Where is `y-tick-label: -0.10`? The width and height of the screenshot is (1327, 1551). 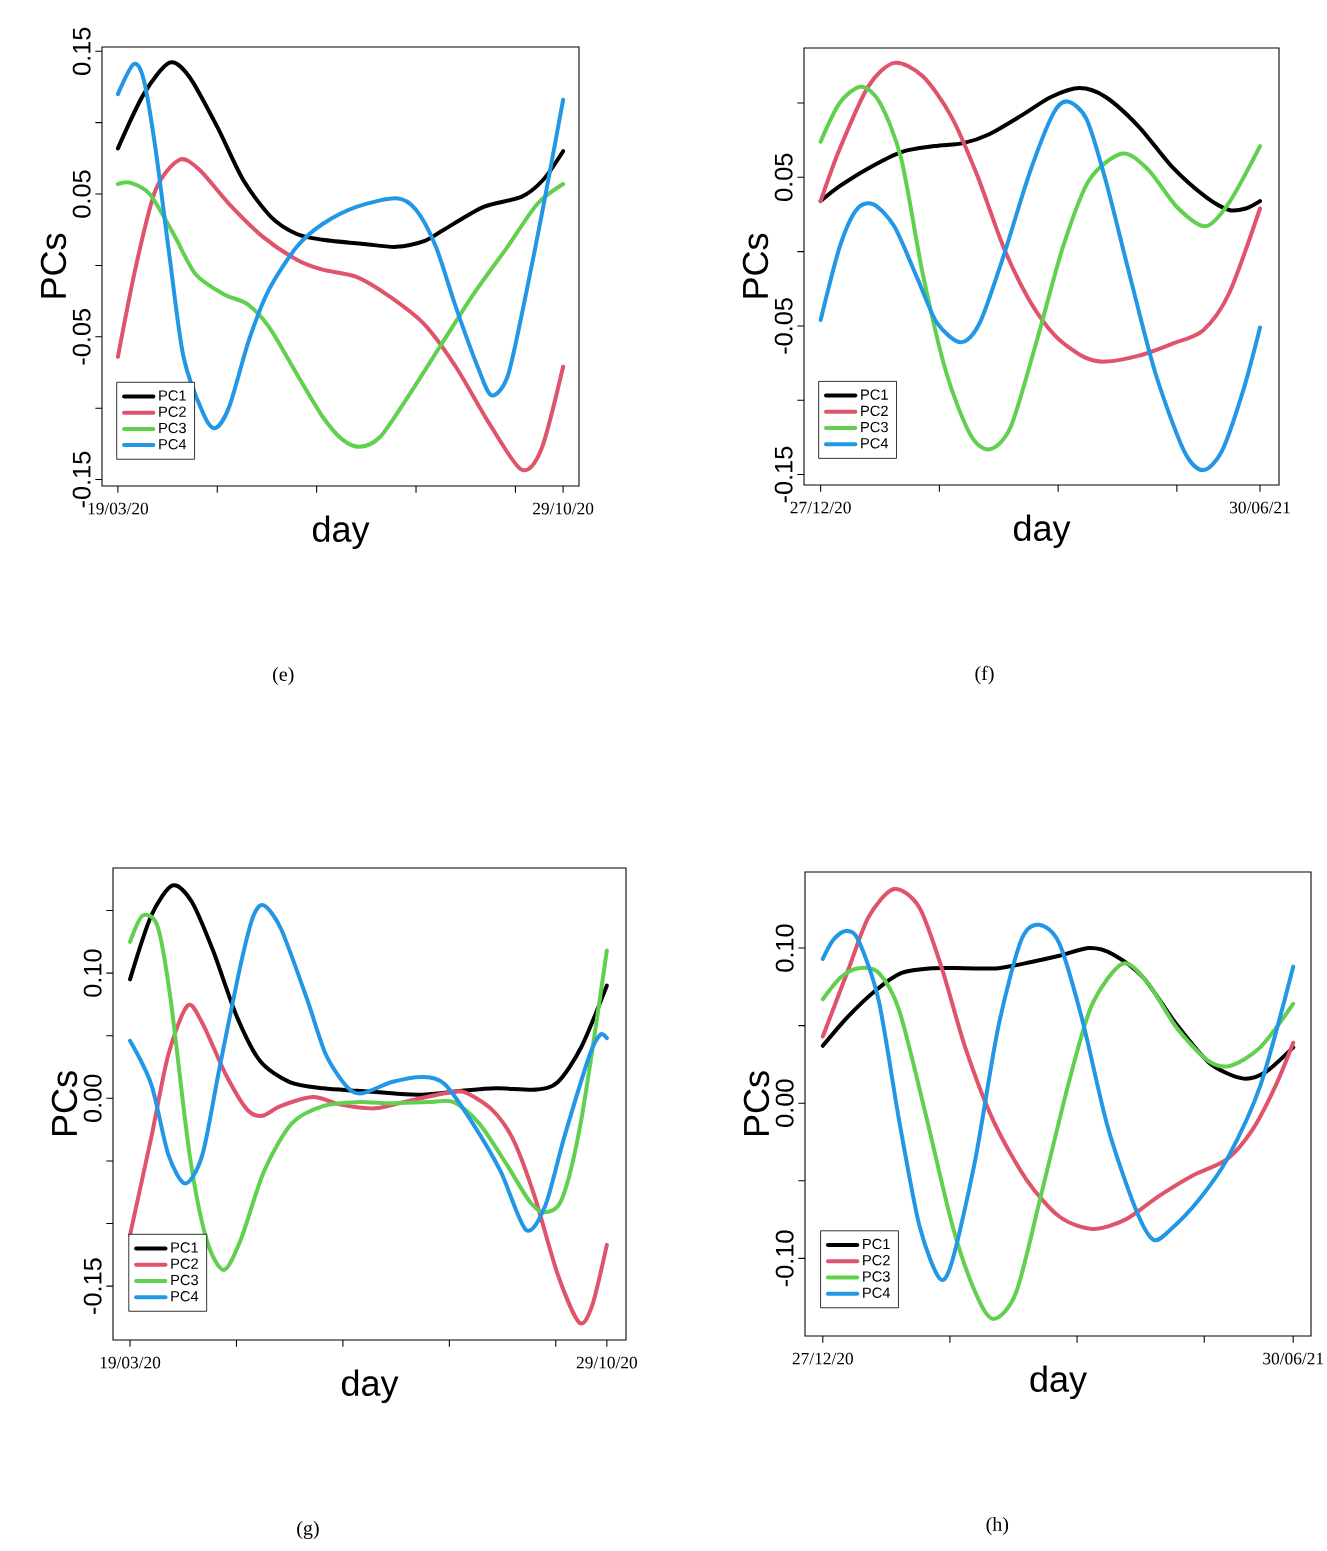 y-tick-label: -0.10 is located at coordinates (784, 1258).